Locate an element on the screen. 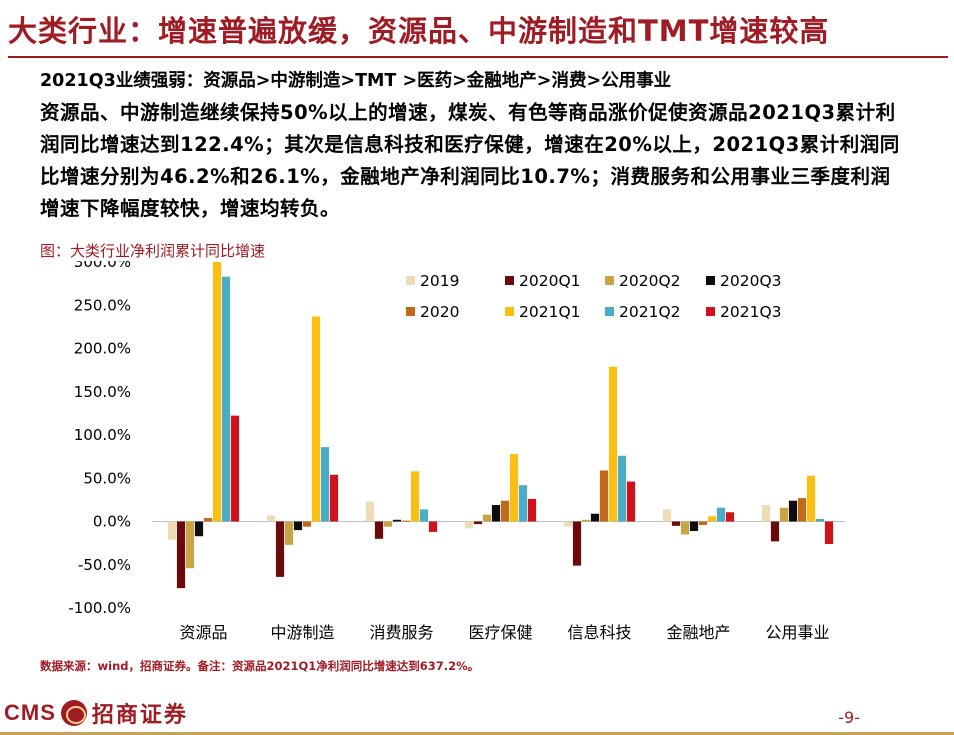 This screenshot has width=954, height=735. x-category-label: 信息科技 is located at coordinates (599, 632).